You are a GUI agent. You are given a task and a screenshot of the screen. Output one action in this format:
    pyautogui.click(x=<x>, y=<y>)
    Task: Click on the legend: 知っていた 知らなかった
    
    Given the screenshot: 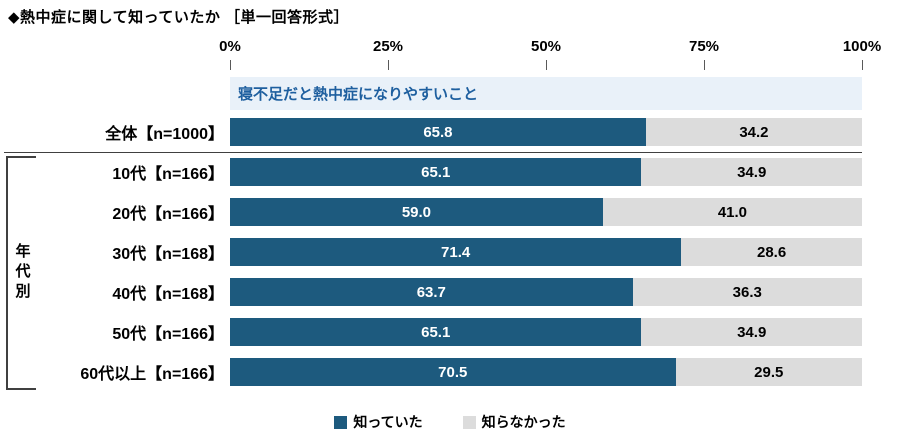 What is the action you would take?
    pyautogui.click(x=450, y=422)
    